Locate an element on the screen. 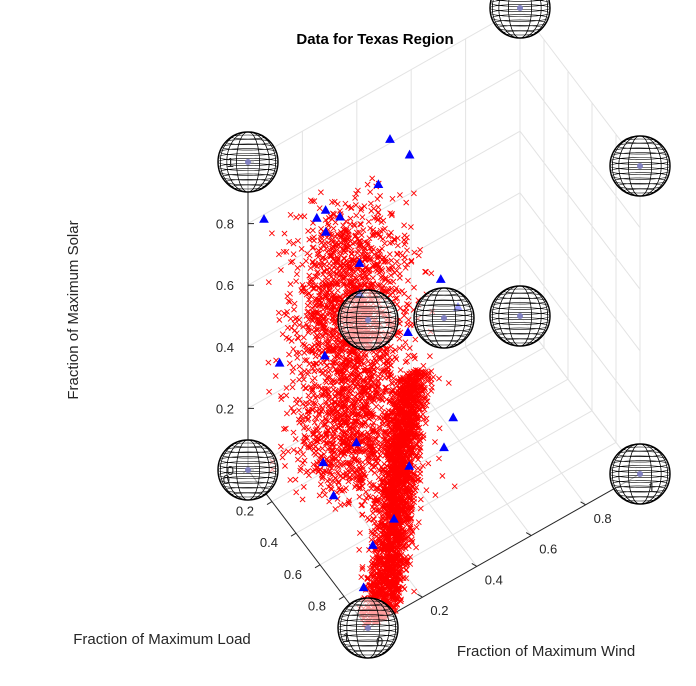  grid-line is located at coordinates (384, 85).